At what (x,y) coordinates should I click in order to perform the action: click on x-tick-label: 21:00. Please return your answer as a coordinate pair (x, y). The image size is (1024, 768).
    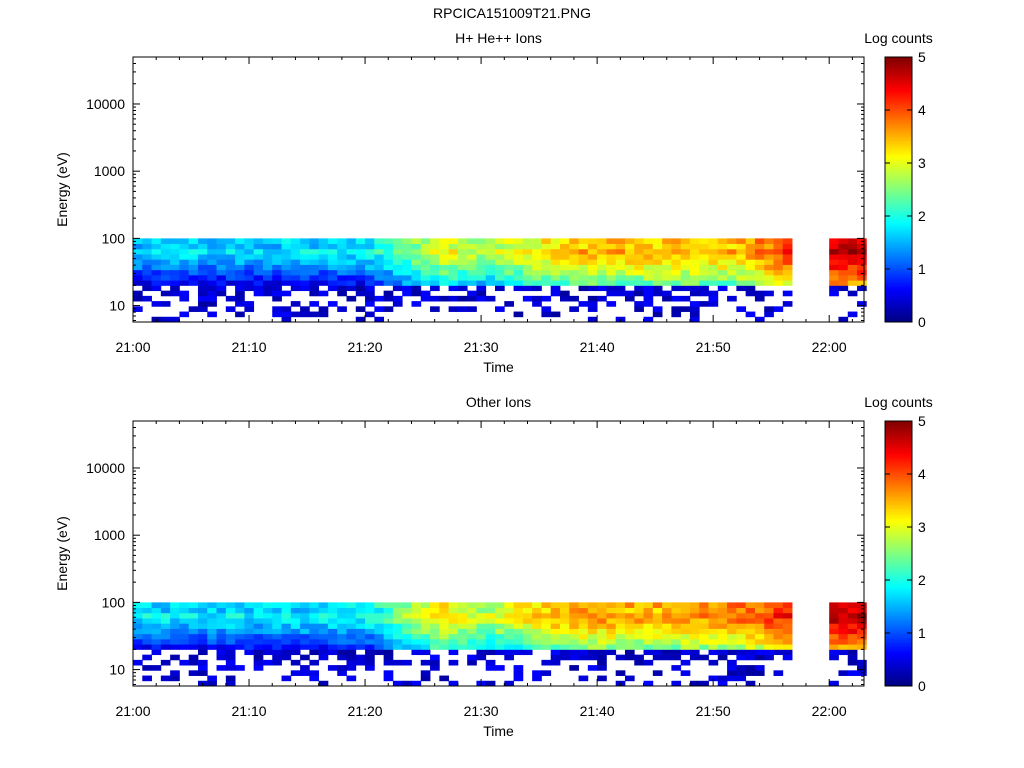
    Looking at the image, I should click on (132, 347).